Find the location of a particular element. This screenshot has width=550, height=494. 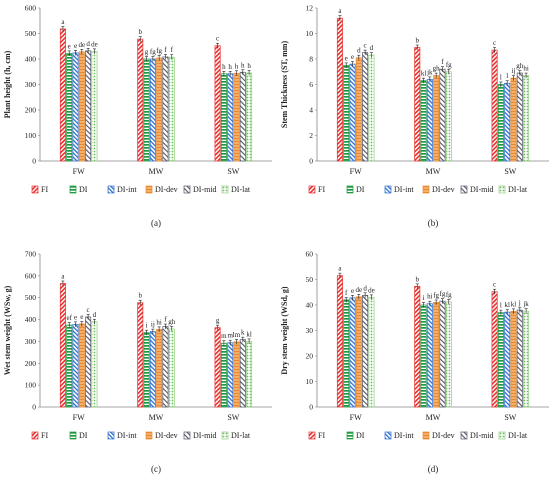

significance-letter: lm is located at coordinates (237, 335).